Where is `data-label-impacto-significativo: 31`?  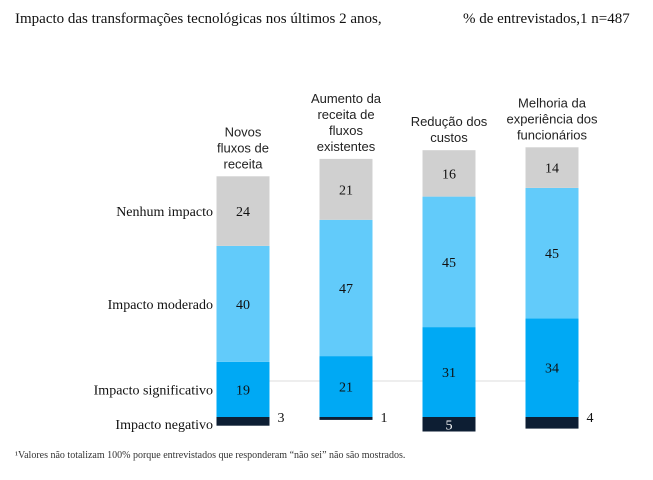 data-label-impacto-significativo: 31 is located at coordinates (449, 373).